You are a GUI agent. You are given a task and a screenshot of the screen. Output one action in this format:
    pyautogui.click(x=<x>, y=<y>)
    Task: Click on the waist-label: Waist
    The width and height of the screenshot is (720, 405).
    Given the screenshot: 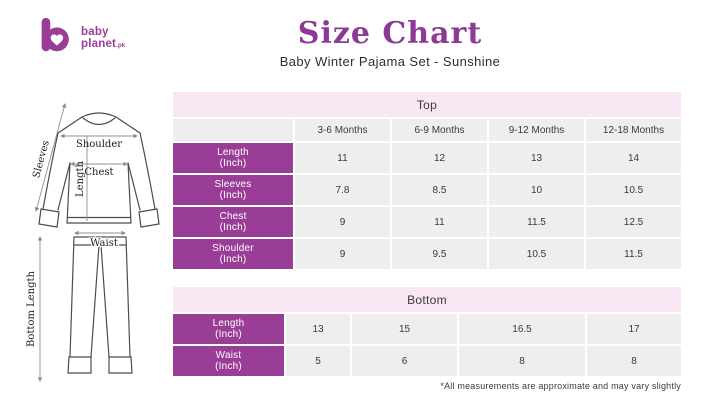 What is the action you would take?
    pyautogui.click(x=104, y=243)
    